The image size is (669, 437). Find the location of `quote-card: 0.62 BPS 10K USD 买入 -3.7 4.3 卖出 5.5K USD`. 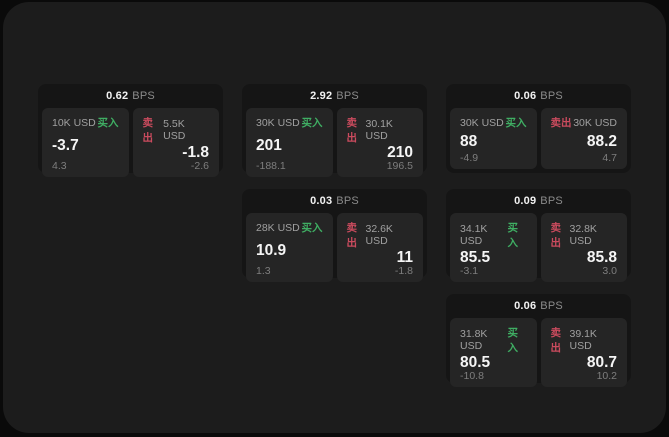

quote-card: 0.62 BPS 10K USD 买入 -3.7 4.3 卖出 5.5K USD is located at coordinates (130, 130).